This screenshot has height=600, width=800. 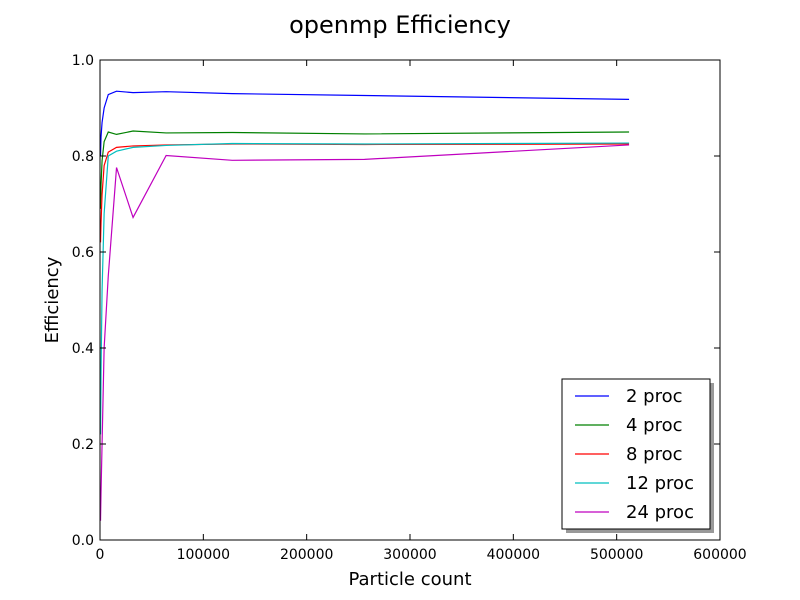 I want to click on y-tick-label: 0.8, so click(x=83, y=157).